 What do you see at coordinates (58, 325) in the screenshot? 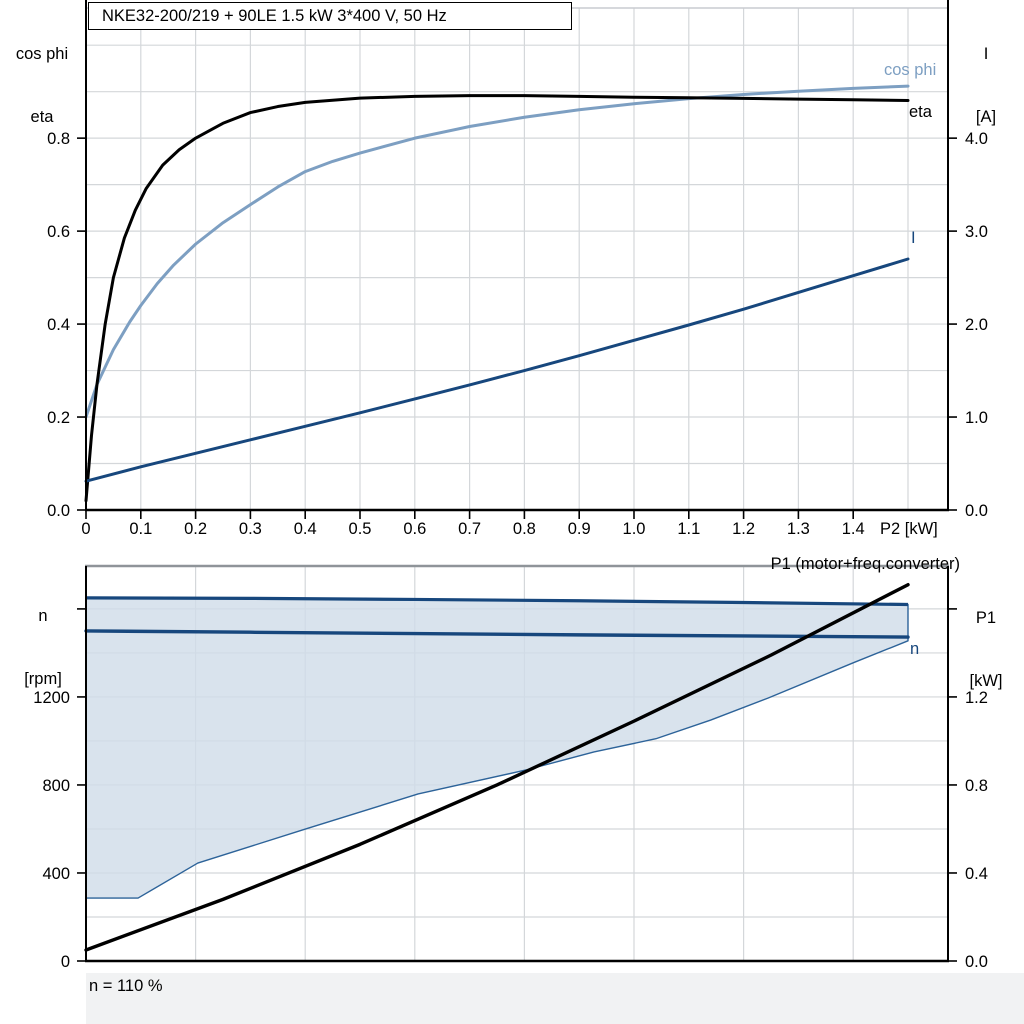
I see `y-left-tick-label: 0.4` at bounding box center [58, 325].